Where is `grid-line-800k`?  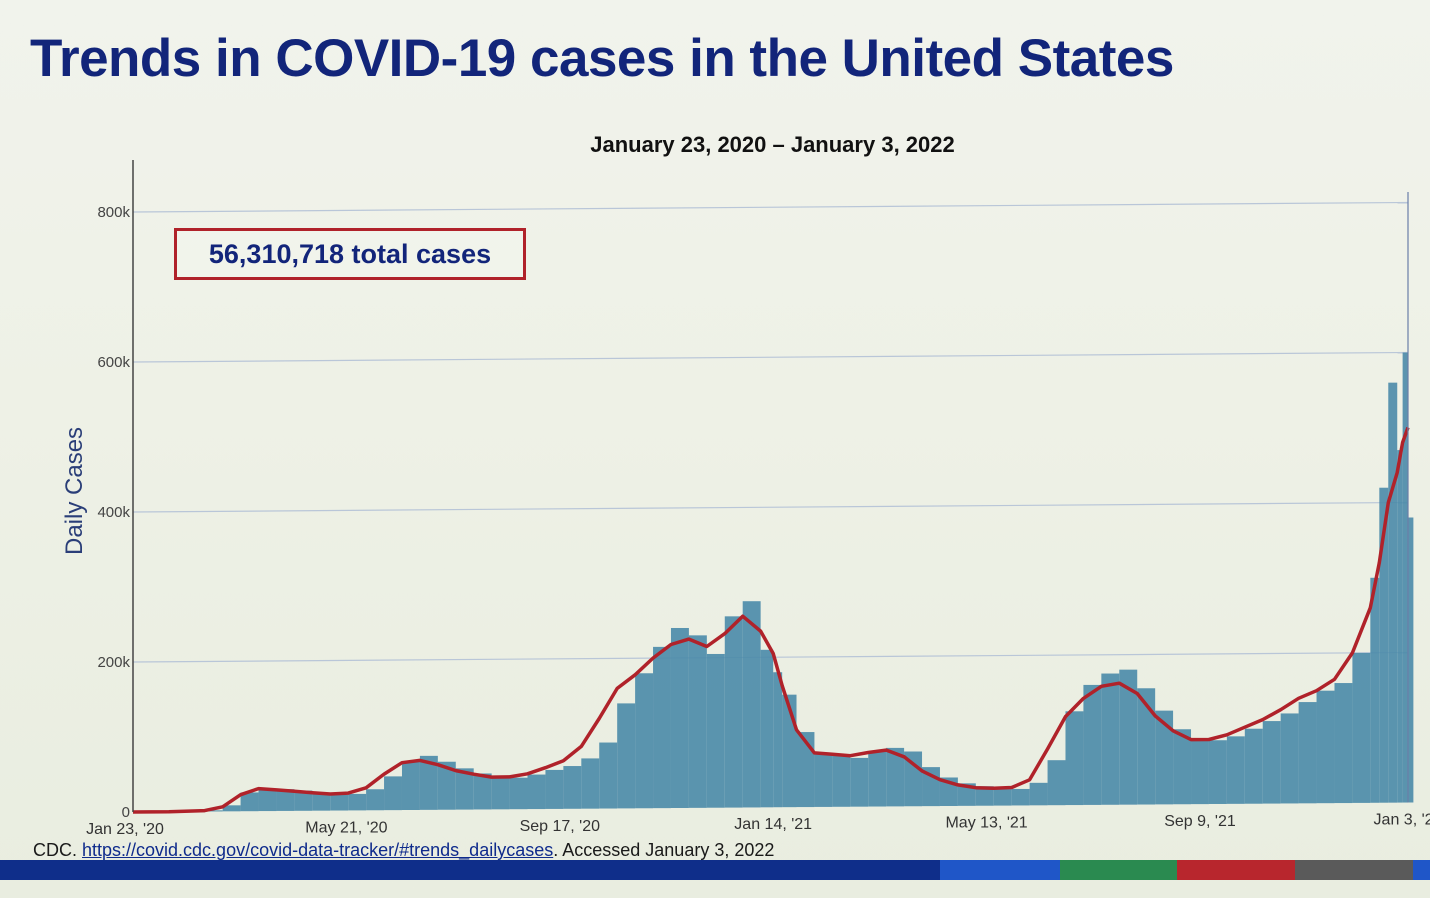
grid-line-800k is located at coordinates (770, 207).